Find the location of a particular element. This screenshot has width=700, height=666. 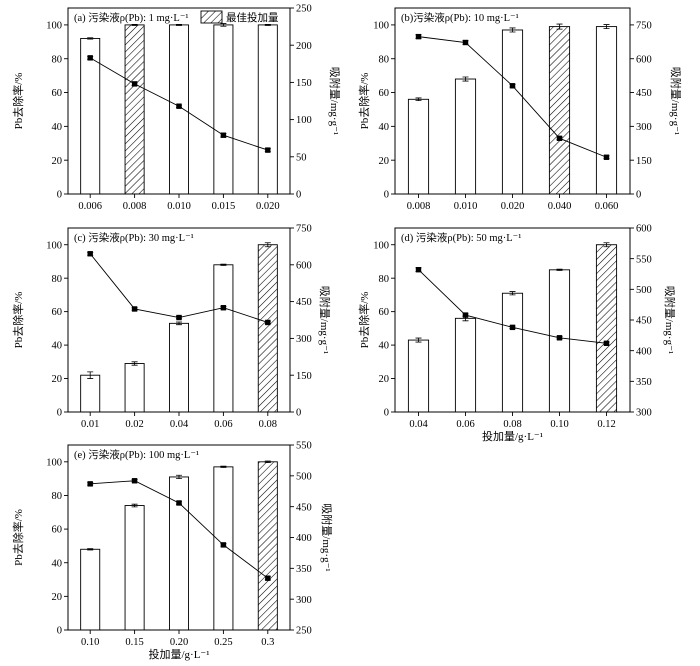

panel-title: (d) 污染液ρ(Pb): 50 mg·L⁻¹ is located at coordinates (461, 237).